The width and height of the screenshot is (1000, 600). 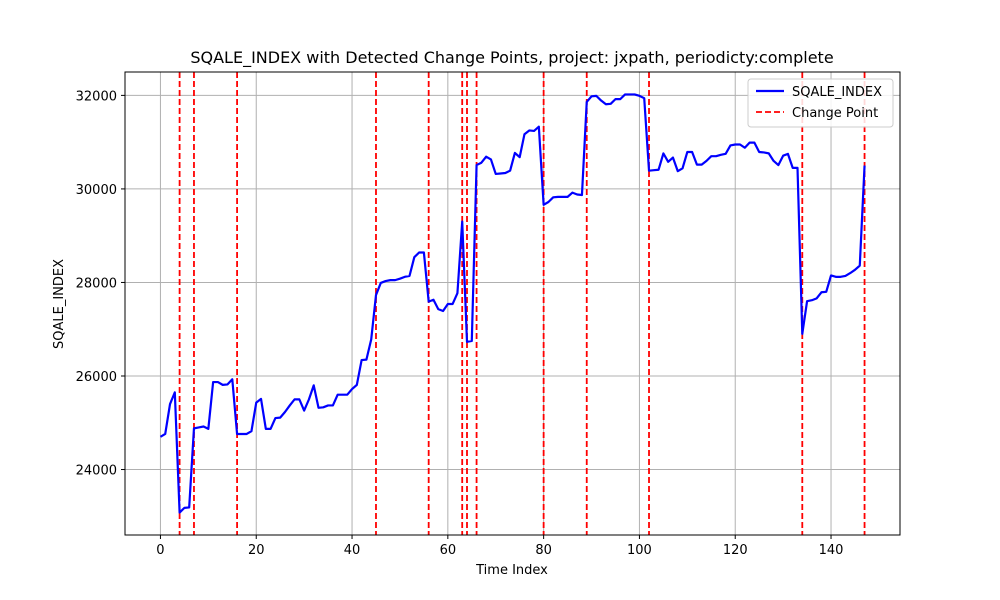 What do you see at coordinates (96, 96) in the screenshot?
I see `y-tick-label: 32000` at bounding box center [96, 96].